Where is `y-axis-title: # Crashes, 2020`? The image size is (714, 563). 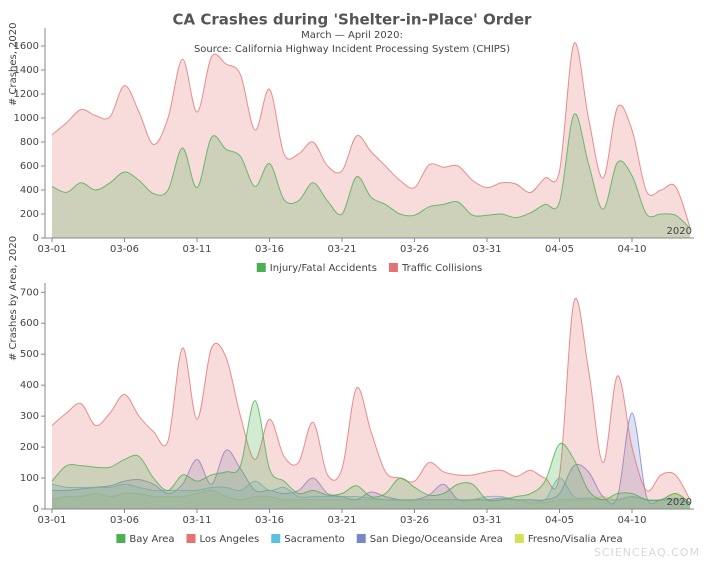
y-axis-title: # Crashes, 2020 is located at coordinates (13, 65).